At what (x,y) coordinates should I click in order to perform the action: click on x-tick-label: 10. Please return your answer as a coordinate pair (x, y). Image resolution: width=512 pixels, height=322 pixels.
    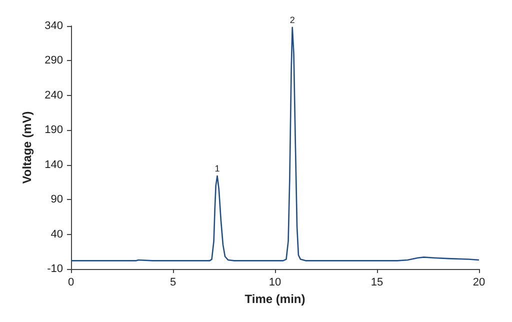
    Looking at the image, I should click on (275, 282).